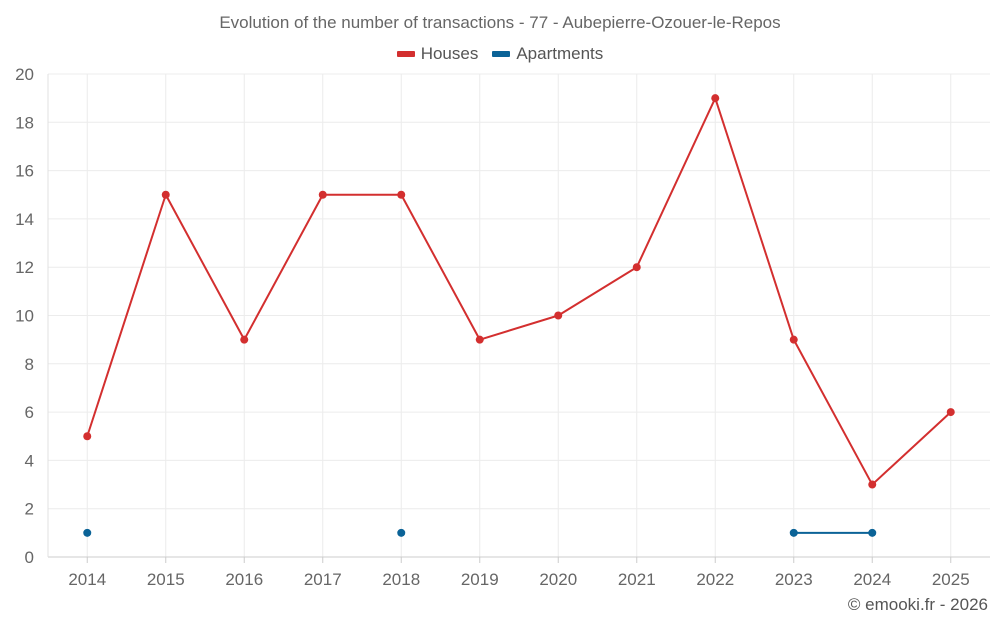 The height and width of the screenshot is (625, 1000). Describe the element at coordinates (29, 509) in the screenshot. I see `y-tick-label: 2` at that location.